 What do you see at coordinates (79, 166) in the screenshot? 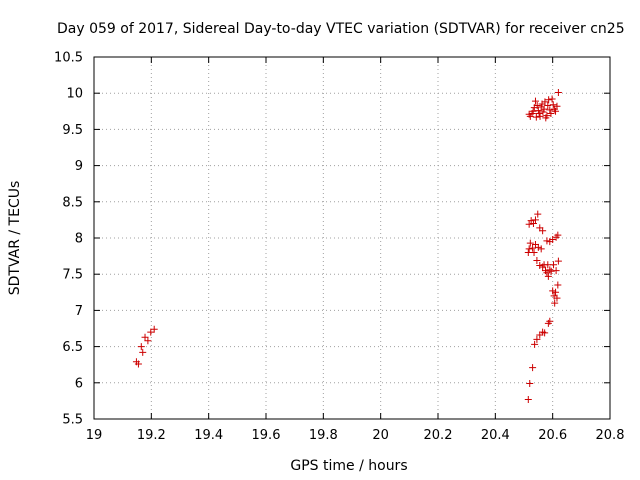
I see `y-tick-label: 9` at bounding box center [79, 166].